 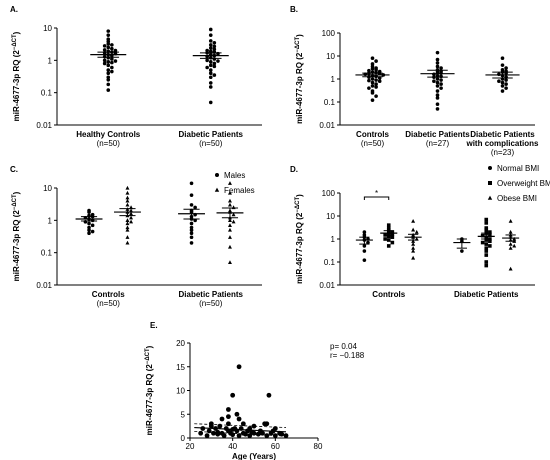 I want to click on y-axis-label-end: ), so click(x=16, y=32).